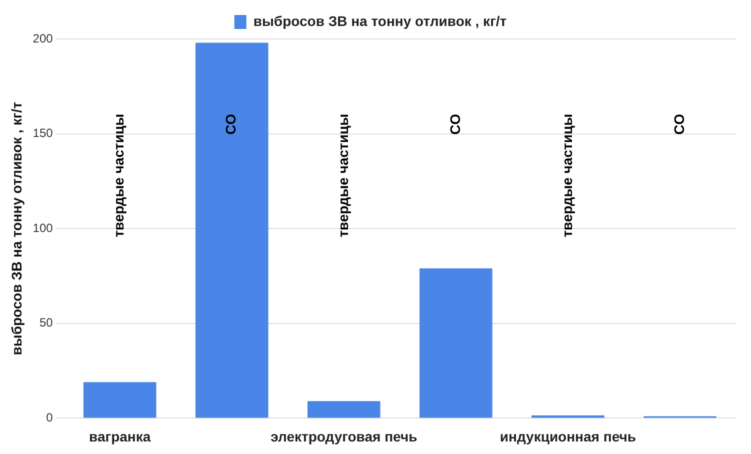 The image size is (751, 454). I want to click on y-axis-title: выбросов ЗВ на тонну отливок , кг/т, so click(16, 229).